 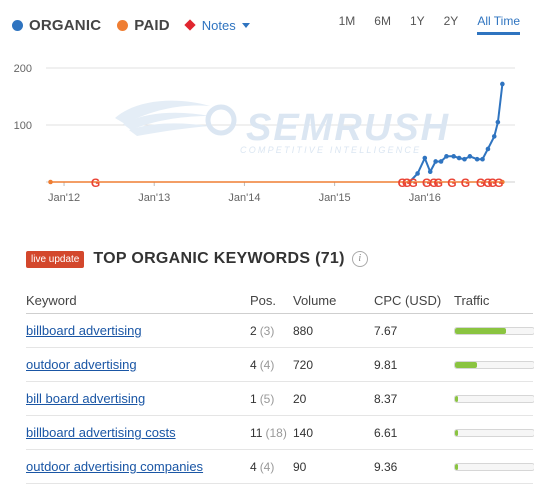 I want to click on legend-organic-label: ORGANIC, so click(x=65, y=25).